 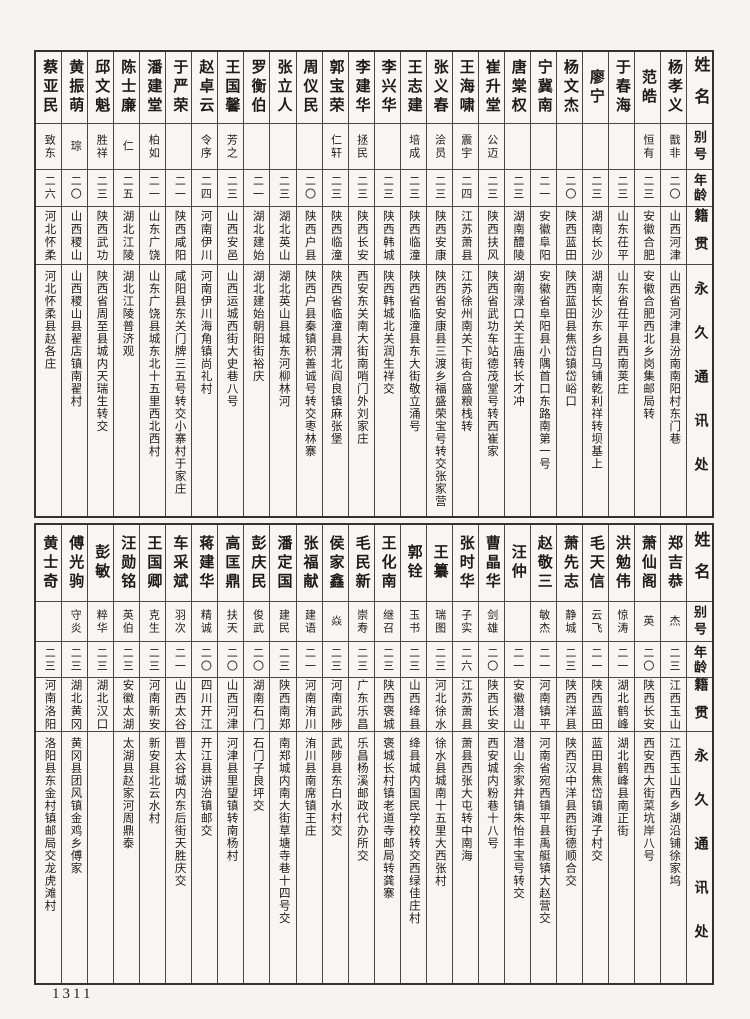 I want to click on entry-address-text: 西安东关南大街南哨门外刘家庄, so click(x=361, y=357).